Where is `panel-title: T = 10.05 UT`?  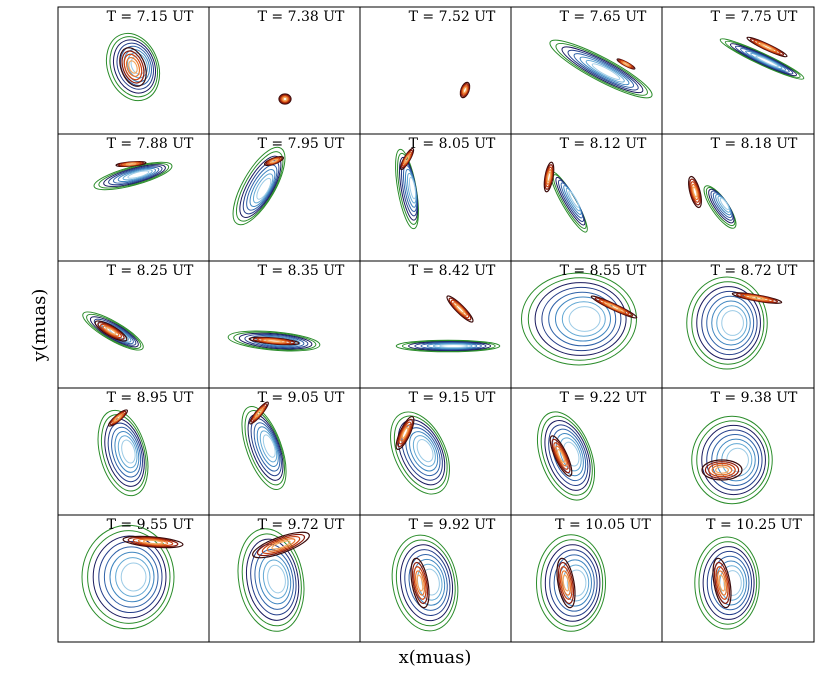
panel-title: T = 10.05 UT is located at coordinates (603, 525).